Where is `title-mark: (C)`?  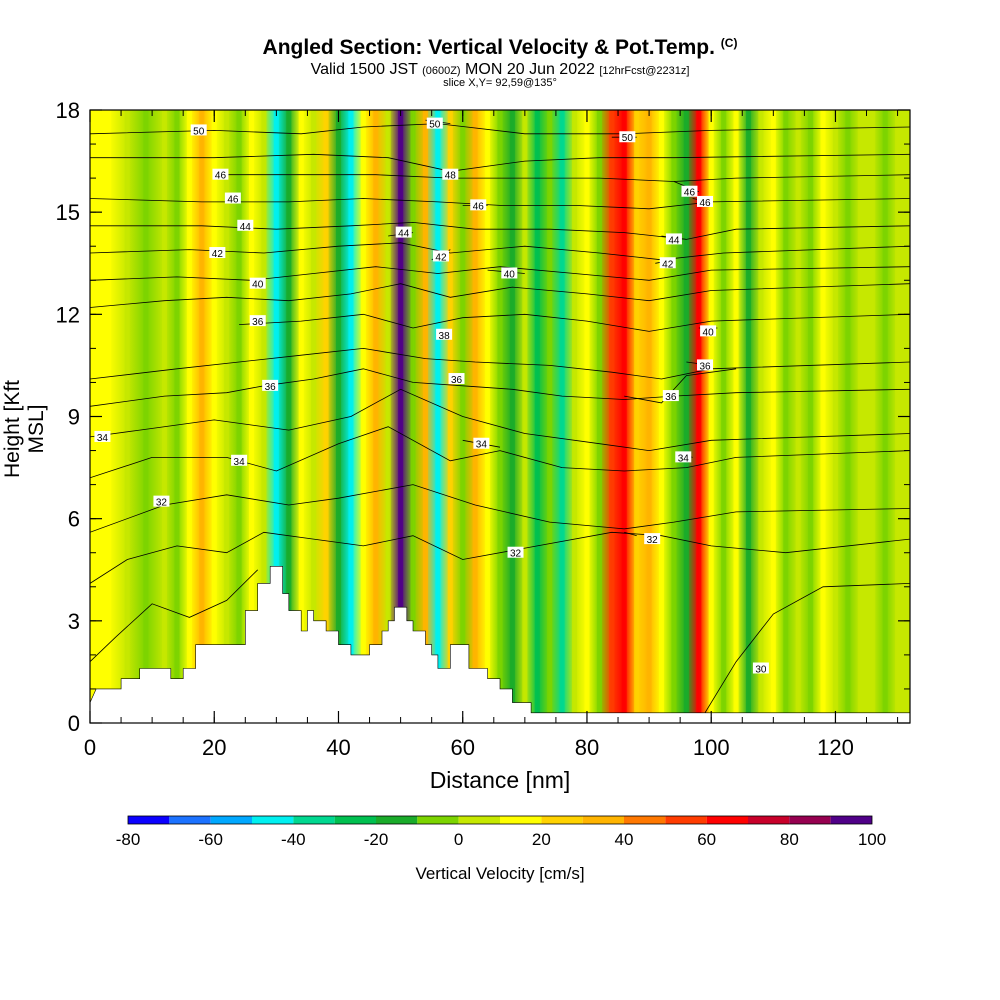
title-mark: (C) is located at coordinates (729, 43).